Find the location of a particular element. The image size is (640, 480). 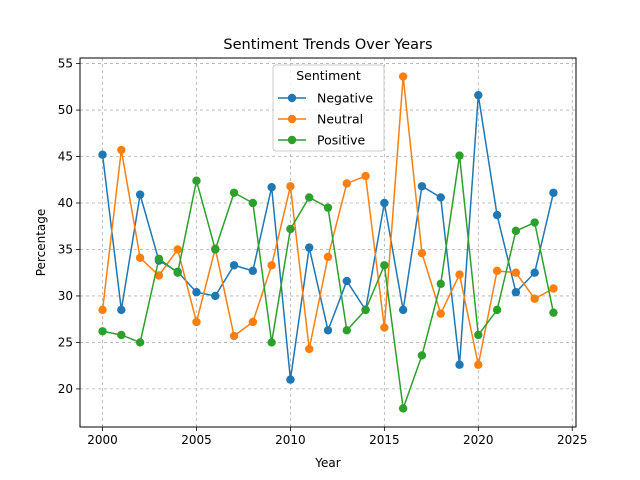

legend-marker-neutral is located at coordinates (292, 119).